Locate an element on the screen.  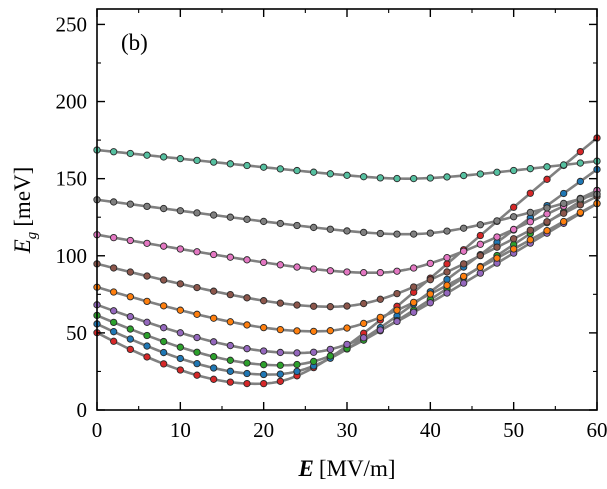
x-tick-label: 0 is located at coordinates (97, 430).